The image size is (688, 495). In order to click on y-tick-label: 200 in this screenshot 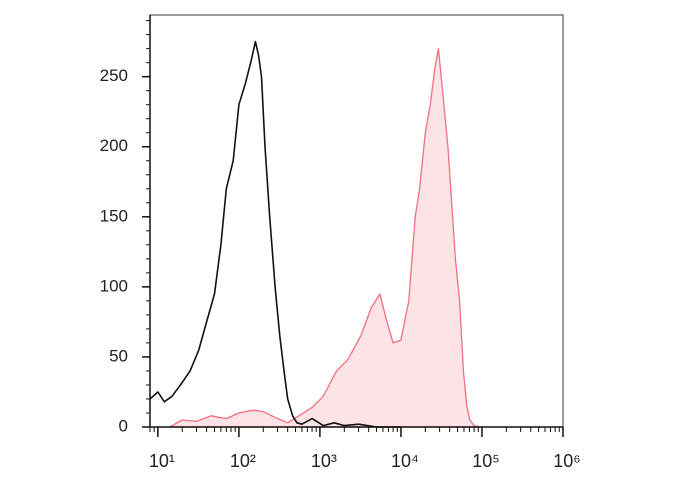, I will do `click(114, 145)`.